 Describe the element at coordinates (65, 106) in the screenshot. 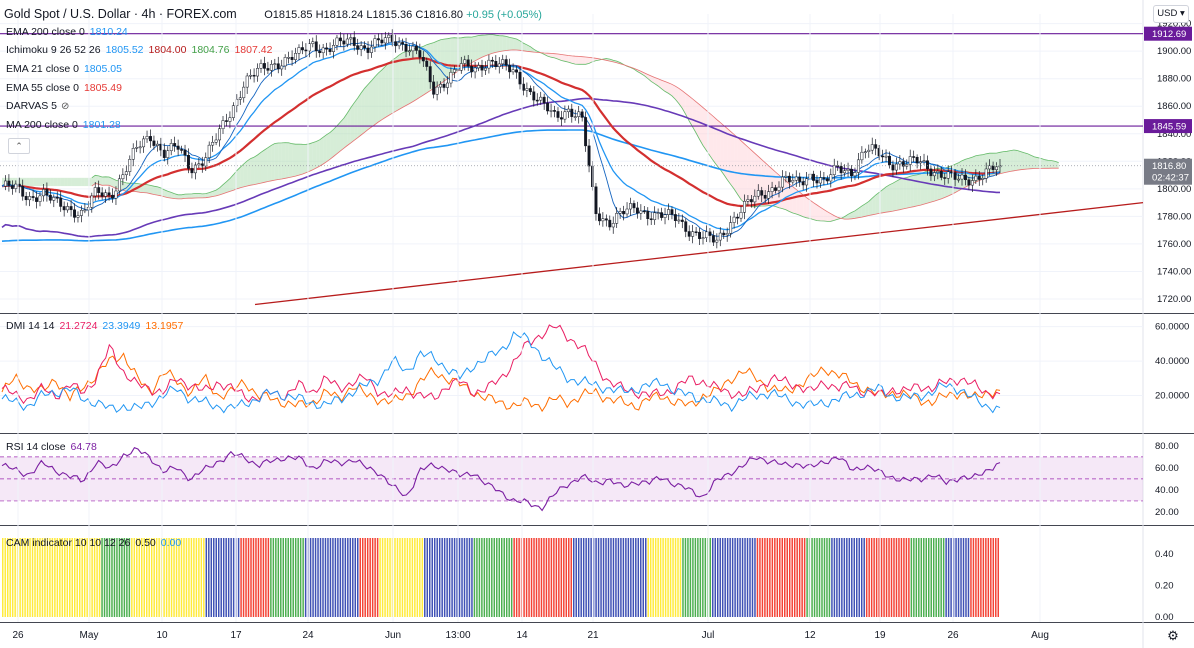

I see `hidden-eye-icon: ⊘` at that location.